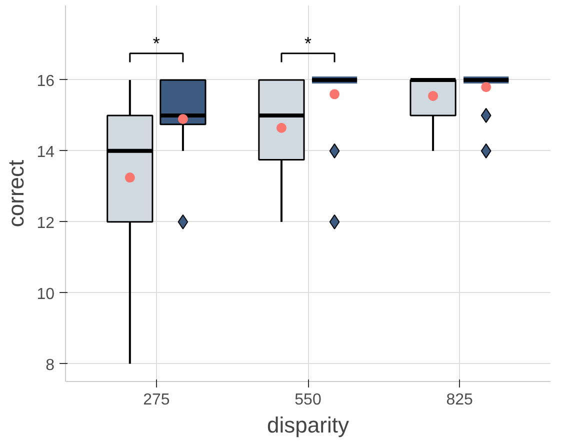 Image resolution: width=576 pixels, height=447 pixels. Describe the element at coordinates (460, 400) in the screenshot. I see `x-tick-label: 825` at that location.